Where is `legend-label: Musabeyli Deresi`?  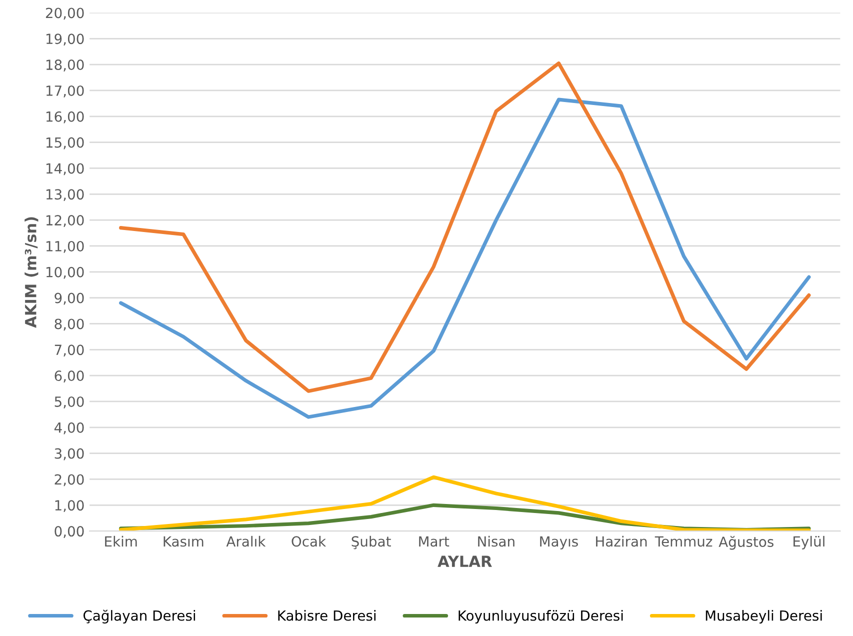
legend-label: Musabeyli Deresi is located at coordinates (764, 617).